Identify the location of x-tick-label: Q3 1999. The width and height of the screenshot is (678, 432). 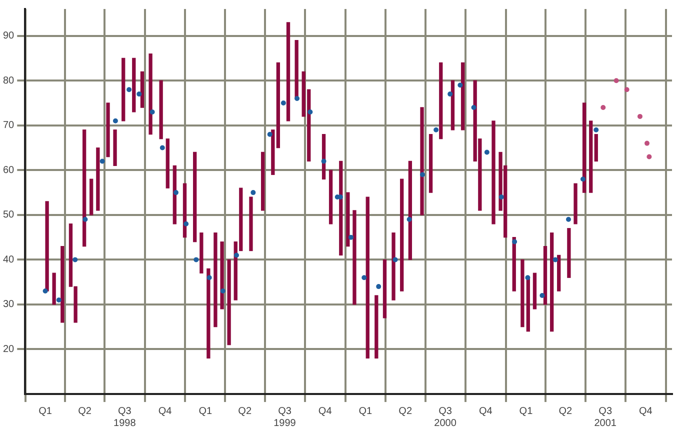
(285, 417).